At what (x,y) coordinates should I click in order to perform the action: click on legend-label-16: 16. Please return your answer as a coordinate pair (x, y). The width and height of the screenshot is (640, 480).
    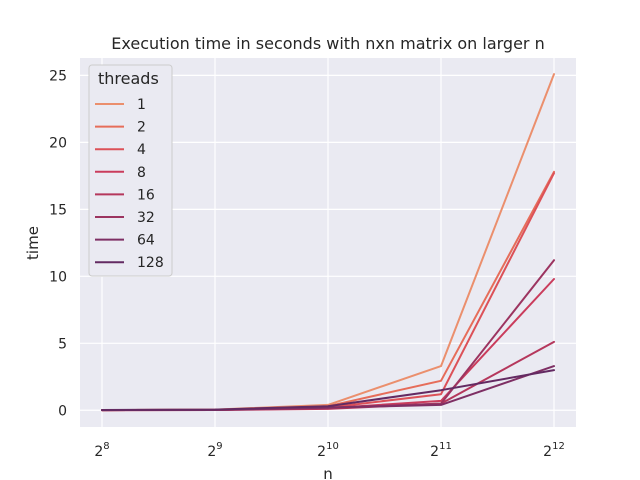
    Looking at the image, I should click on (146, 195).